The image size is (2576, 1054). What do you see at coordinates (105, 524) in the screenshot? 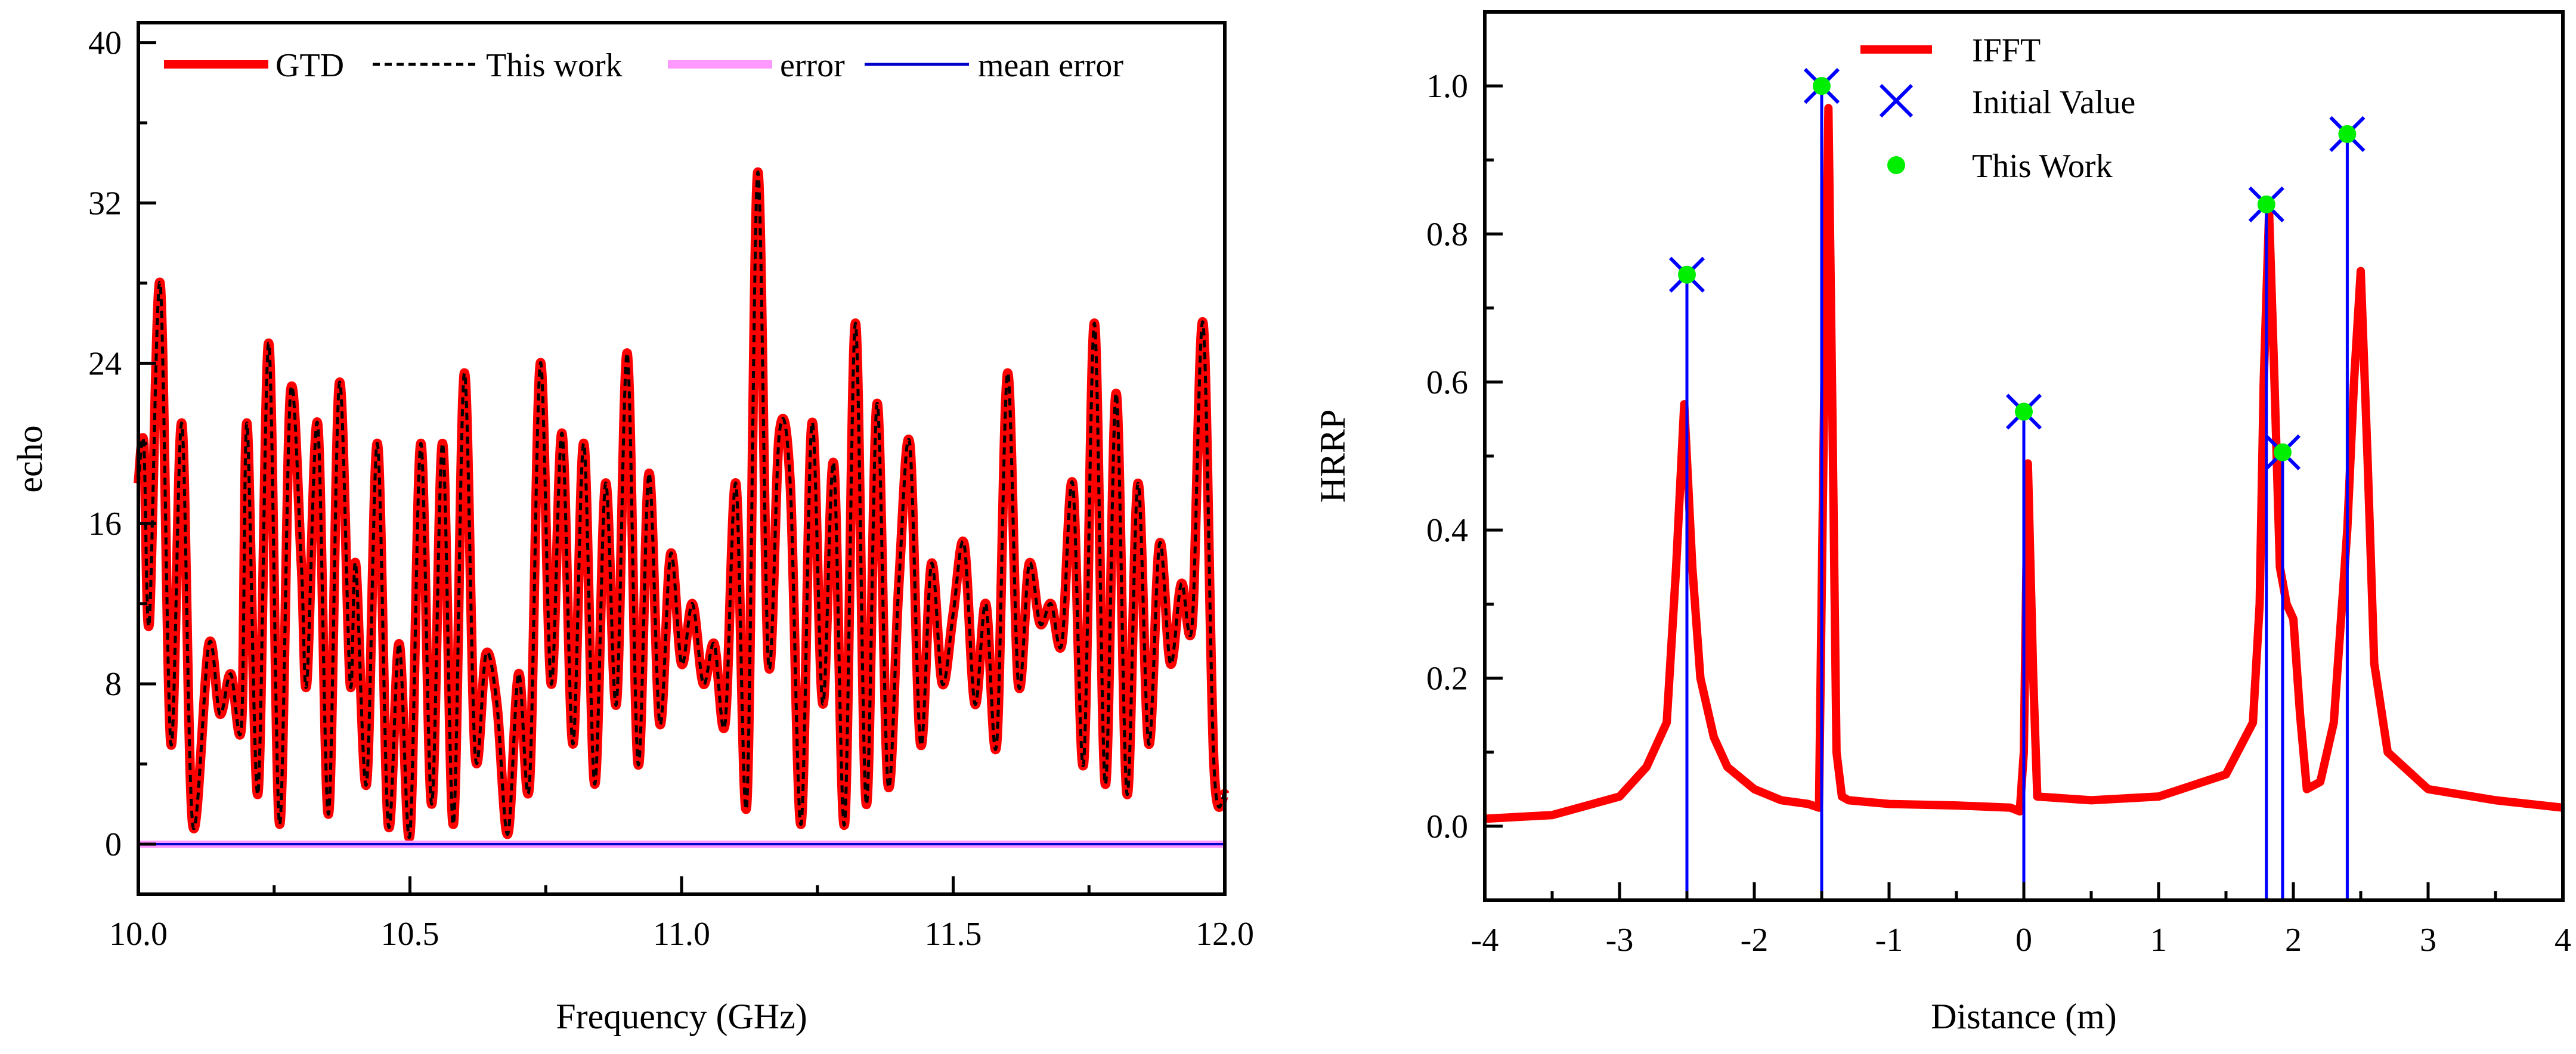
I see `echo-y-tick-label: 16` at bounding box center [105, 524].